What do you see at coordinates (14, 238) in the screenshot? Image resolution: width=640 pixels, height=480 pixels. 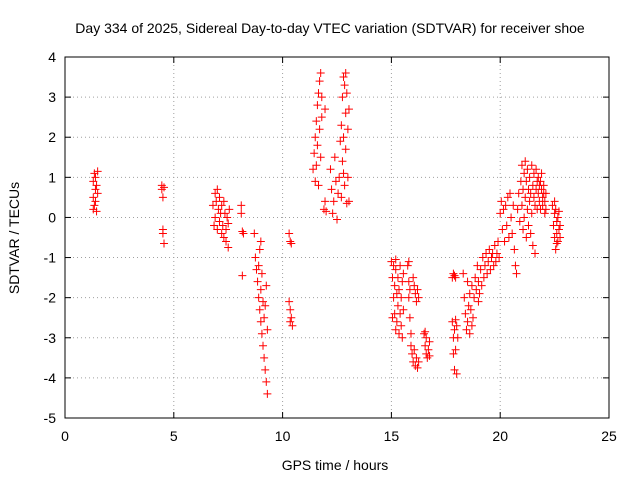 I see `y-axis-label: SDTVAR / TECUs` at bounding box center [14, 238].